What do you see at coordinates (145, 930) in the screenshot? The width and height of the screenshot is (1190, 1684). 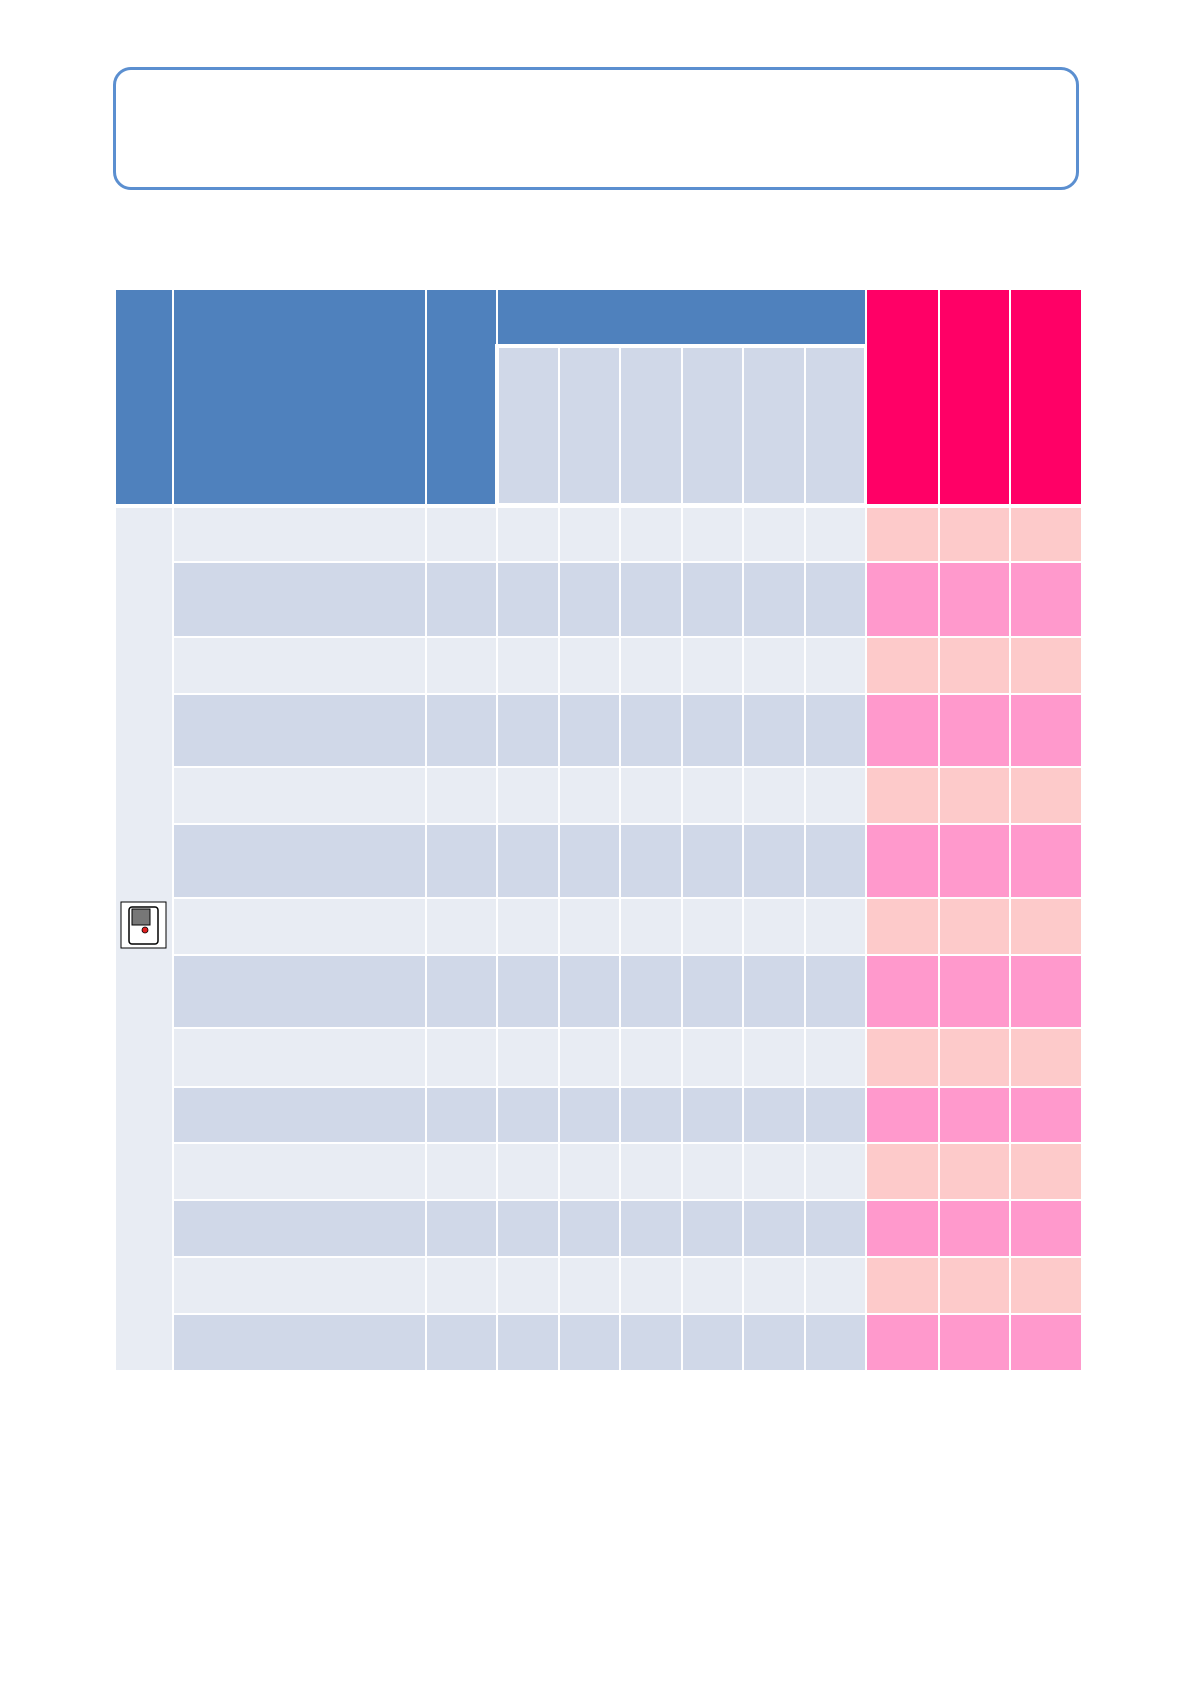 I see `icon-dot` at bounding box center [145, 930].